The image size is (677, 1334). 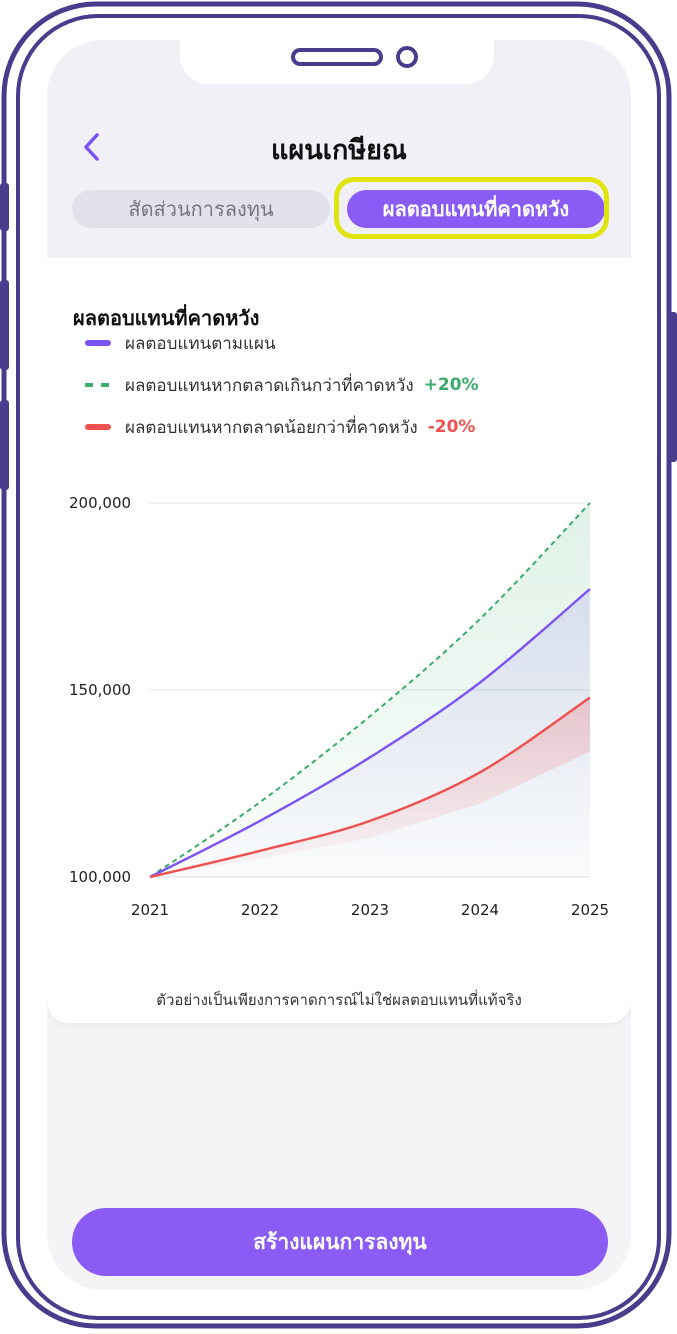 What do you see at coordinates (100, 503) in the screenshot?
I see `y-tick-label: 200,000` at bounding box center [100, 503].